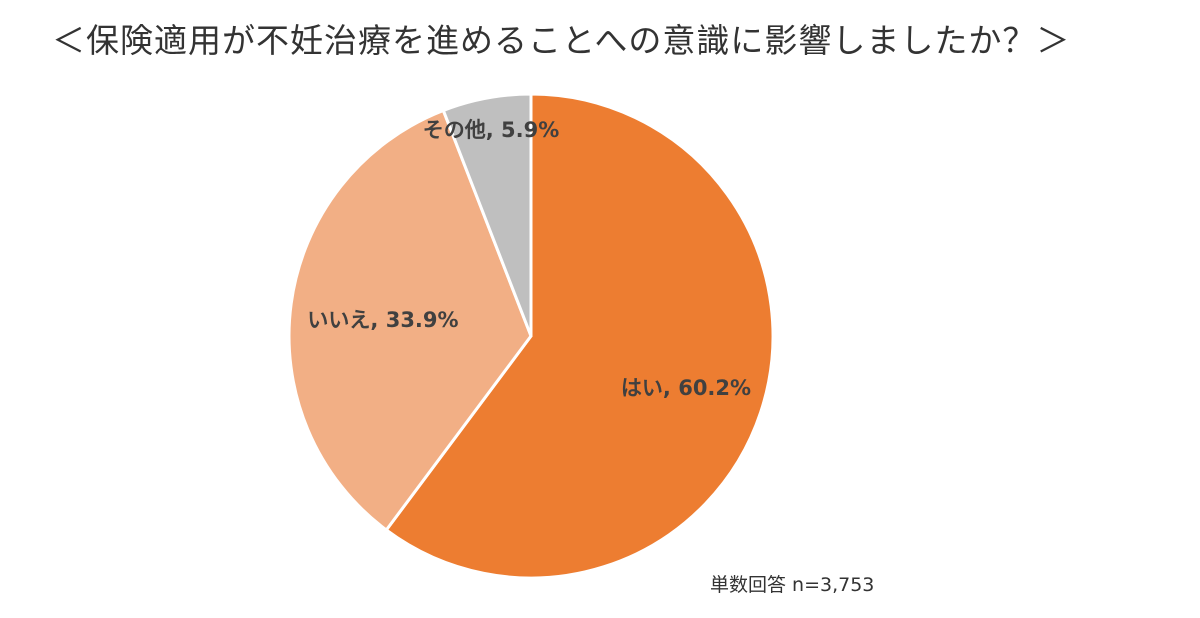 The width and height of the screenshot is (1200, 618). Describe the element at coordinates (792, 585) in the screenshot. I see `sample-size-note: 単数回答 n=3,753` at that location.